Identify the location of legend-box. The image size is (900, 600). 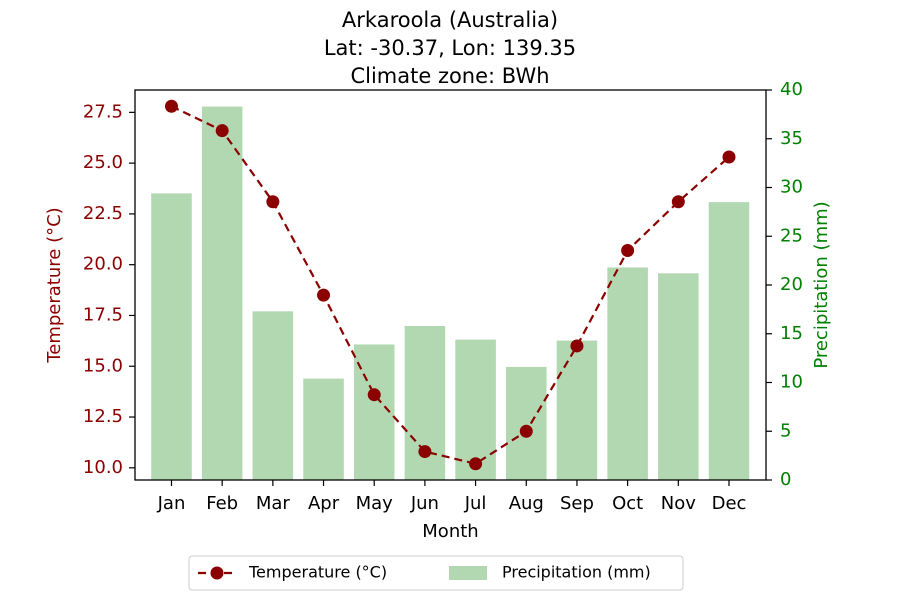
(436, 573).